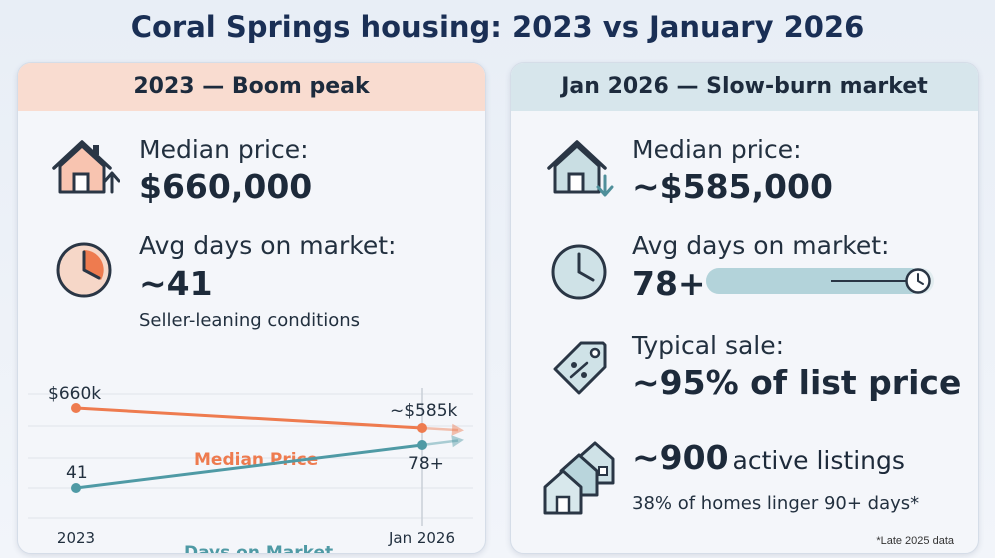  I want to click on conditions-text: Seller-leaning conditions, so click(249, 320).